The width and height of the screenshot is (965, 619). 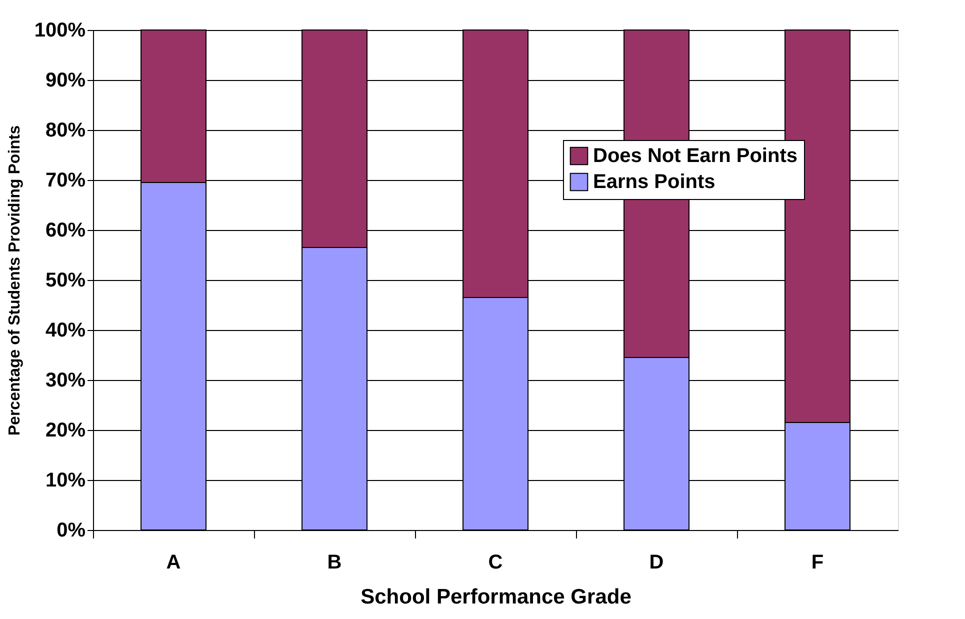 I want to click on y-tick-label: 10%, so click(x=65, y=481).